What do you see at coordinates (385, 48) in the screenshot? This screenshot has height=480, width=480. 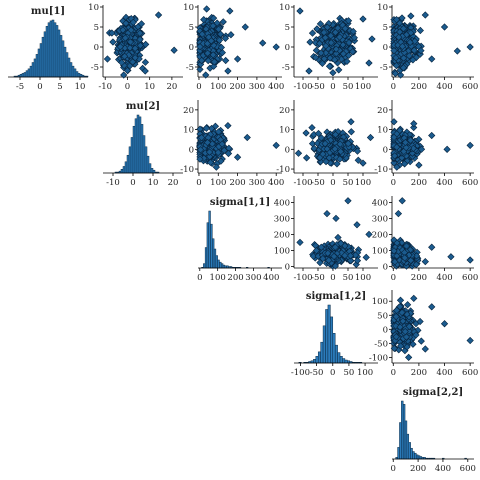 I see `scatter-3-y-tick-label: 0` at bounding box center [385, 48].